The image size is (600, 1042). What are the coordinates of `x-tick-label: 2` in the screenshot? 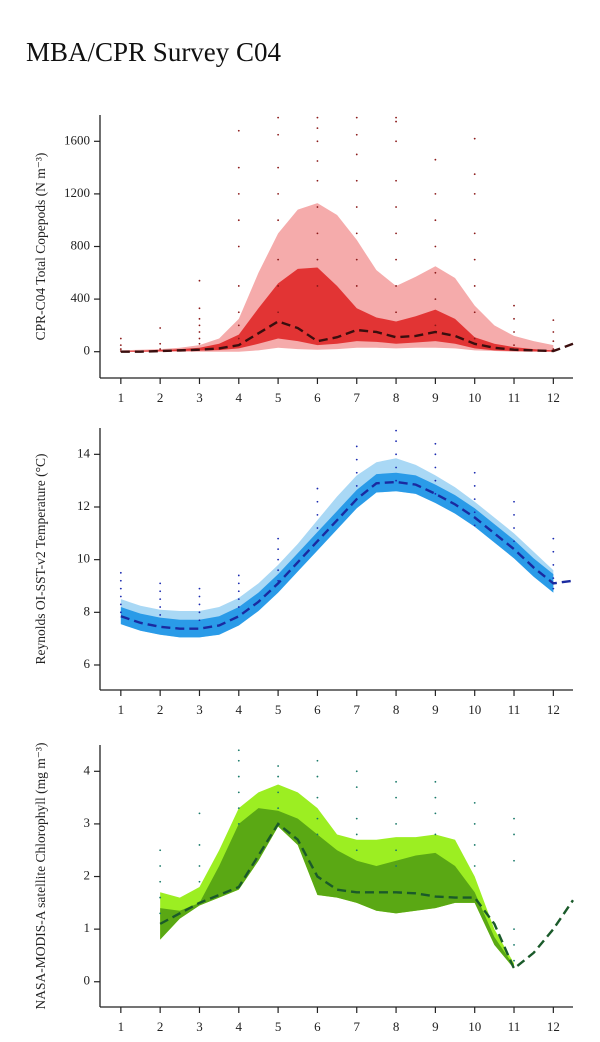 It's located at (160, 1026).